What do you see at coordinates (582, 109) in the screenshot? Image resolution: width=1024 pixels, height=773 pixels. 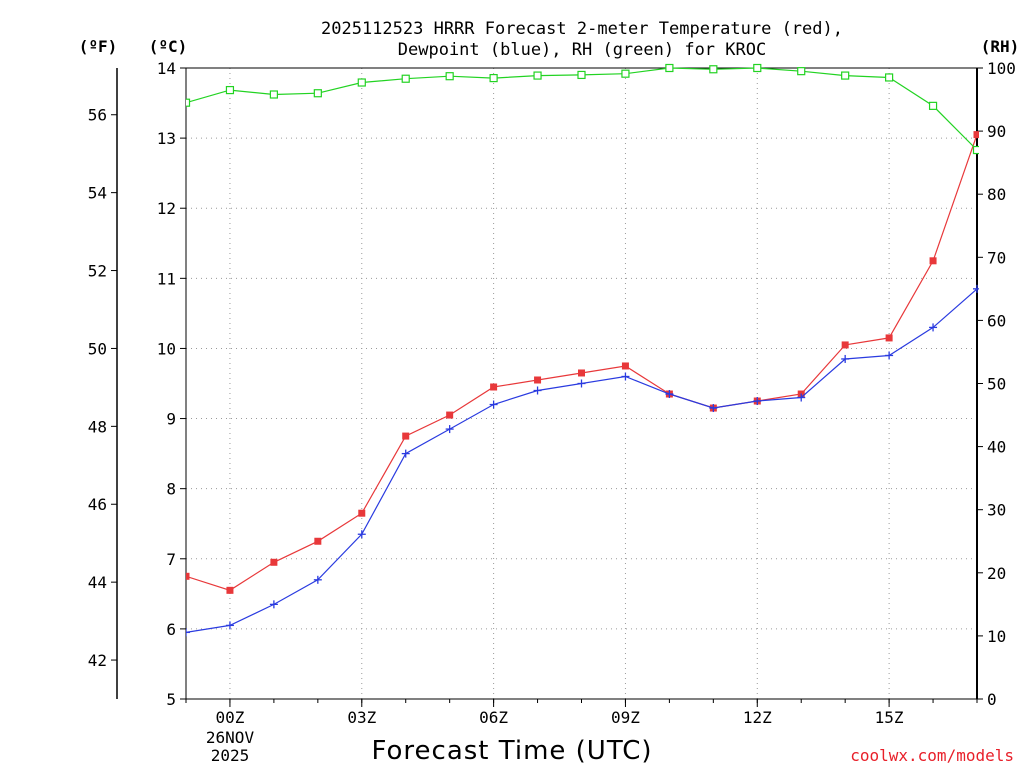 I see `rh-series` at bounding box center [582, 109].